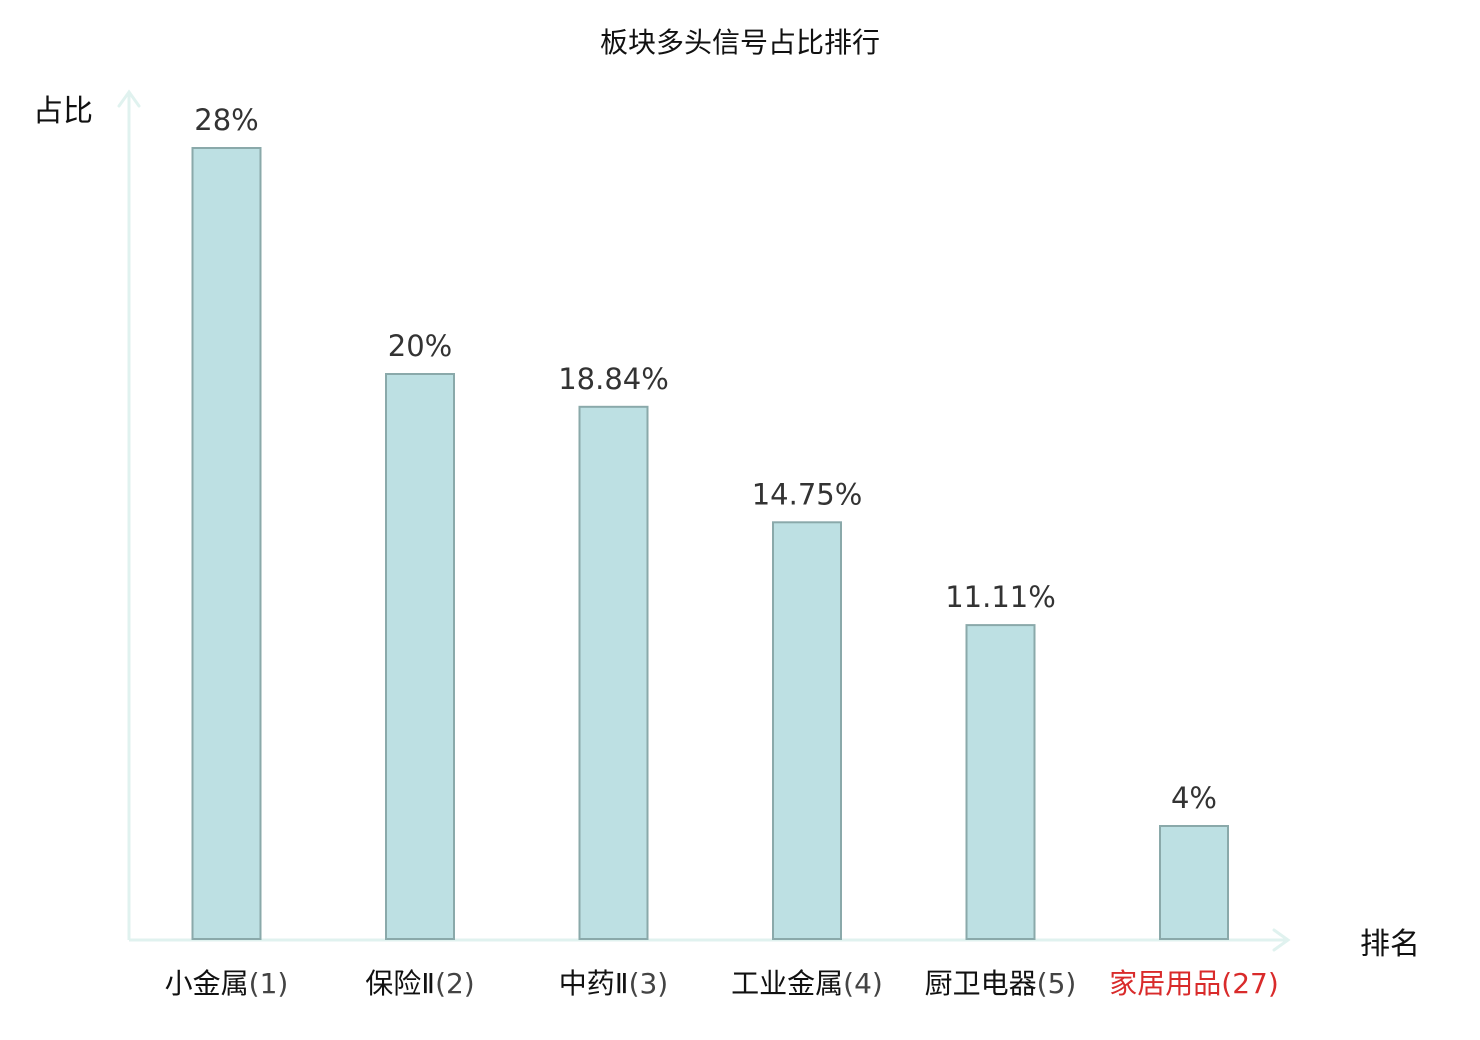 Image resolution: width=1480 pixels, height=1040 pixels. What do you see at coordinates (613, 379) in the screenshot?
I see `value-label-3: 18.84%` at bounding box center [613, 379].